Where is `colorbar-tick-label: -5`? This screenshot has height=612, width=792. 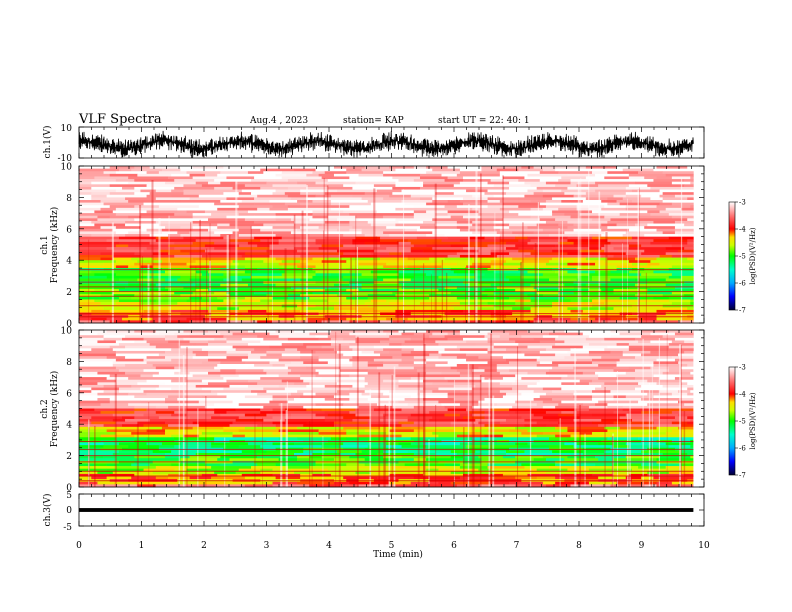
colorbar-tick-label: -5 is located at coordinates (742, 422).